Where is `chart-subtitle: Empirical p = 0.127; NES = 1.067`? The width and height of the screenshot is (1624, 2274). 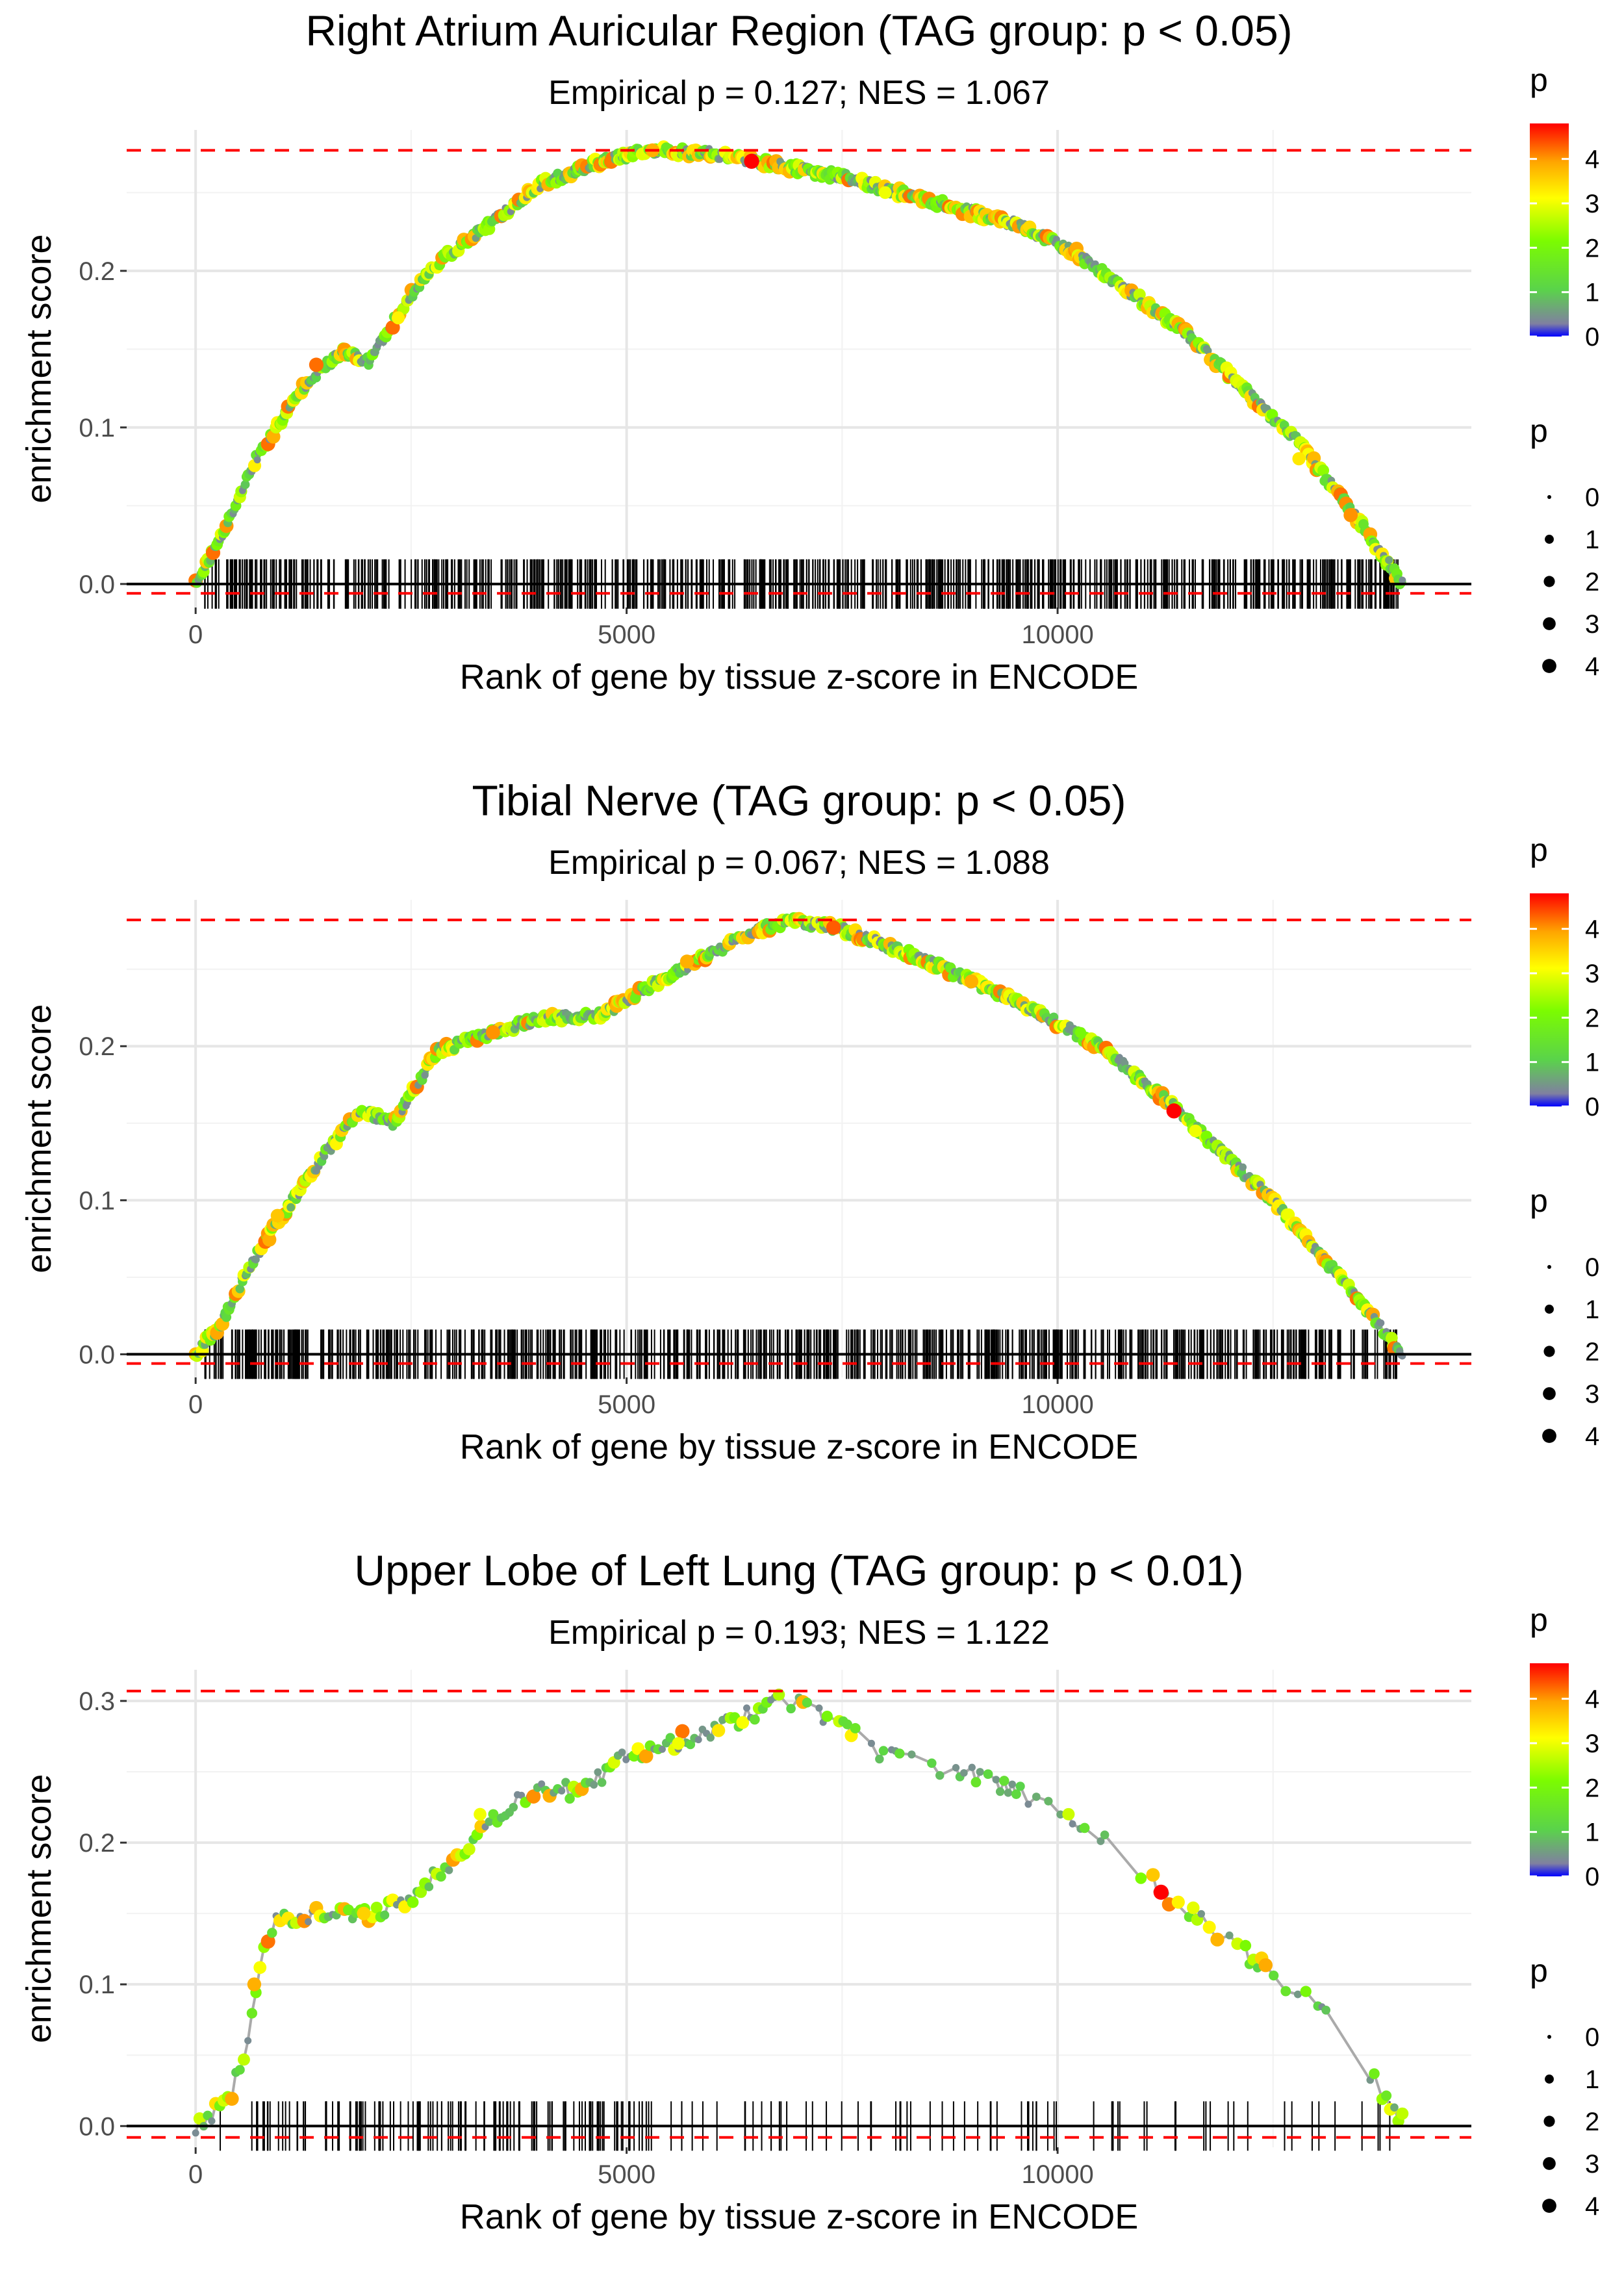 chart-subtitle: Empirical p = 0.127; NES = 1.067 is located at coordinates (799, 93).